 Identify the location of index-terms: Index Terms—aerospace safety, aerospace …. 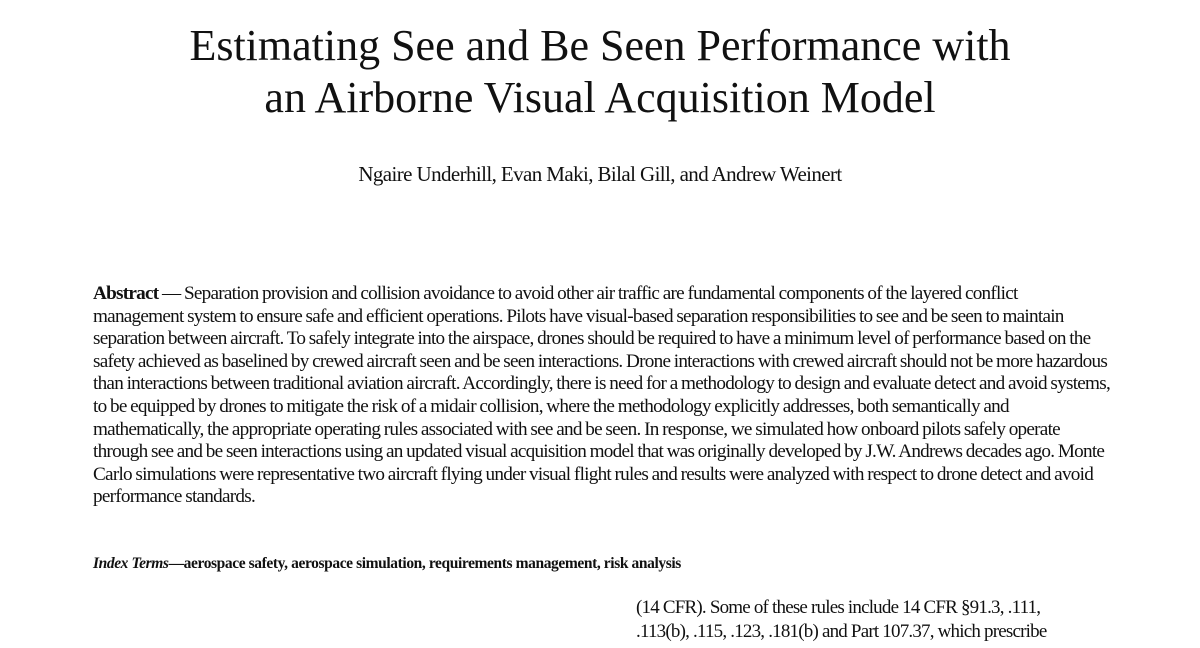
(602, 564).